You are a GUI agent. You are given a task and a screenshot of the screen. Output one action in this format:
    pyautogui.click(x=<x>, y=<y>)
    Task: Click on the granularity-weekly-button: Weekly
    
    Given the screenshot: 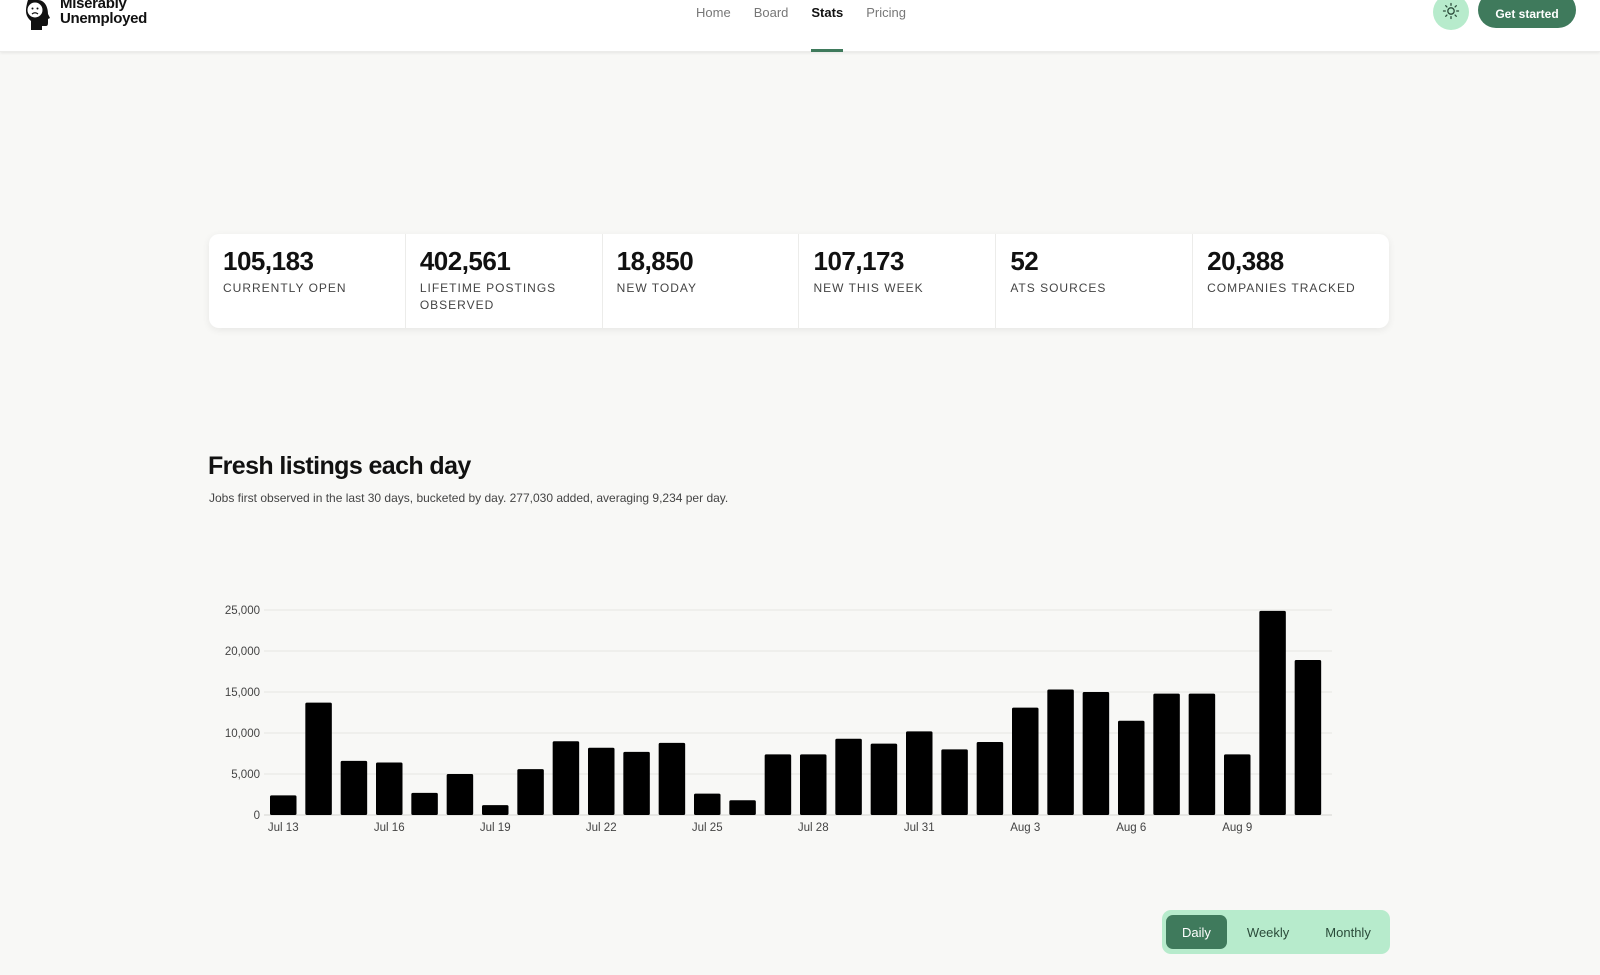 What is the action you would take?
    pyautogui.click(x=1268, y=932)
    